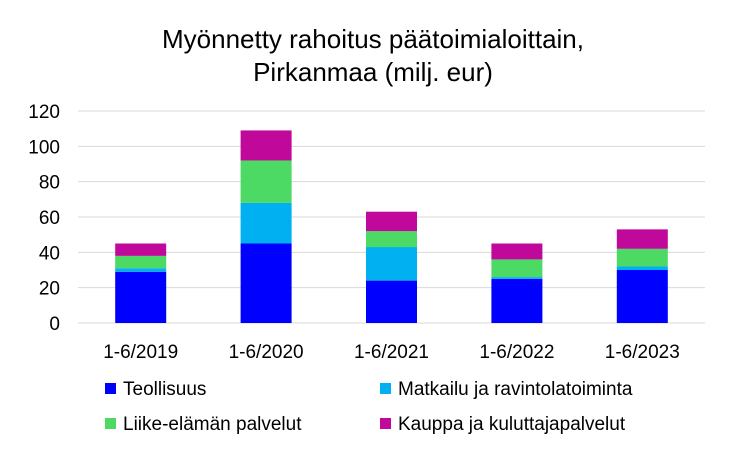 The height and width of the screenshot is (455, 734). I want to click on x-tick-label: 1-6/2022, so click(516, 352).